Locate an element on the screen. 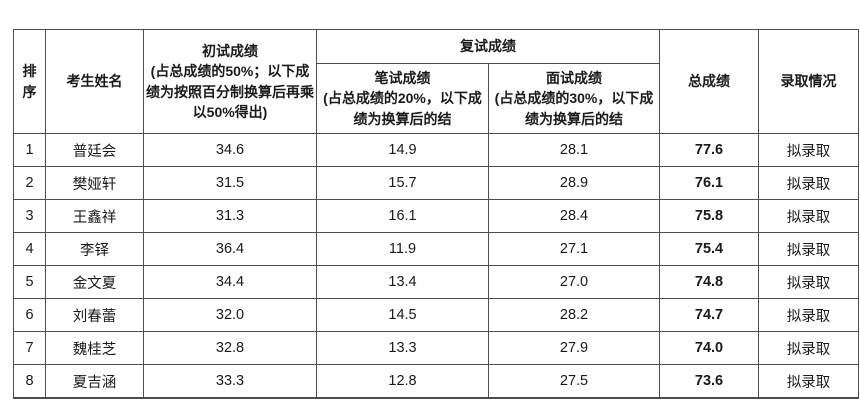 The width and height of the screenshot is (860, 413). header-retest-score: 复试成绩 is located at coordinates (488, 46).